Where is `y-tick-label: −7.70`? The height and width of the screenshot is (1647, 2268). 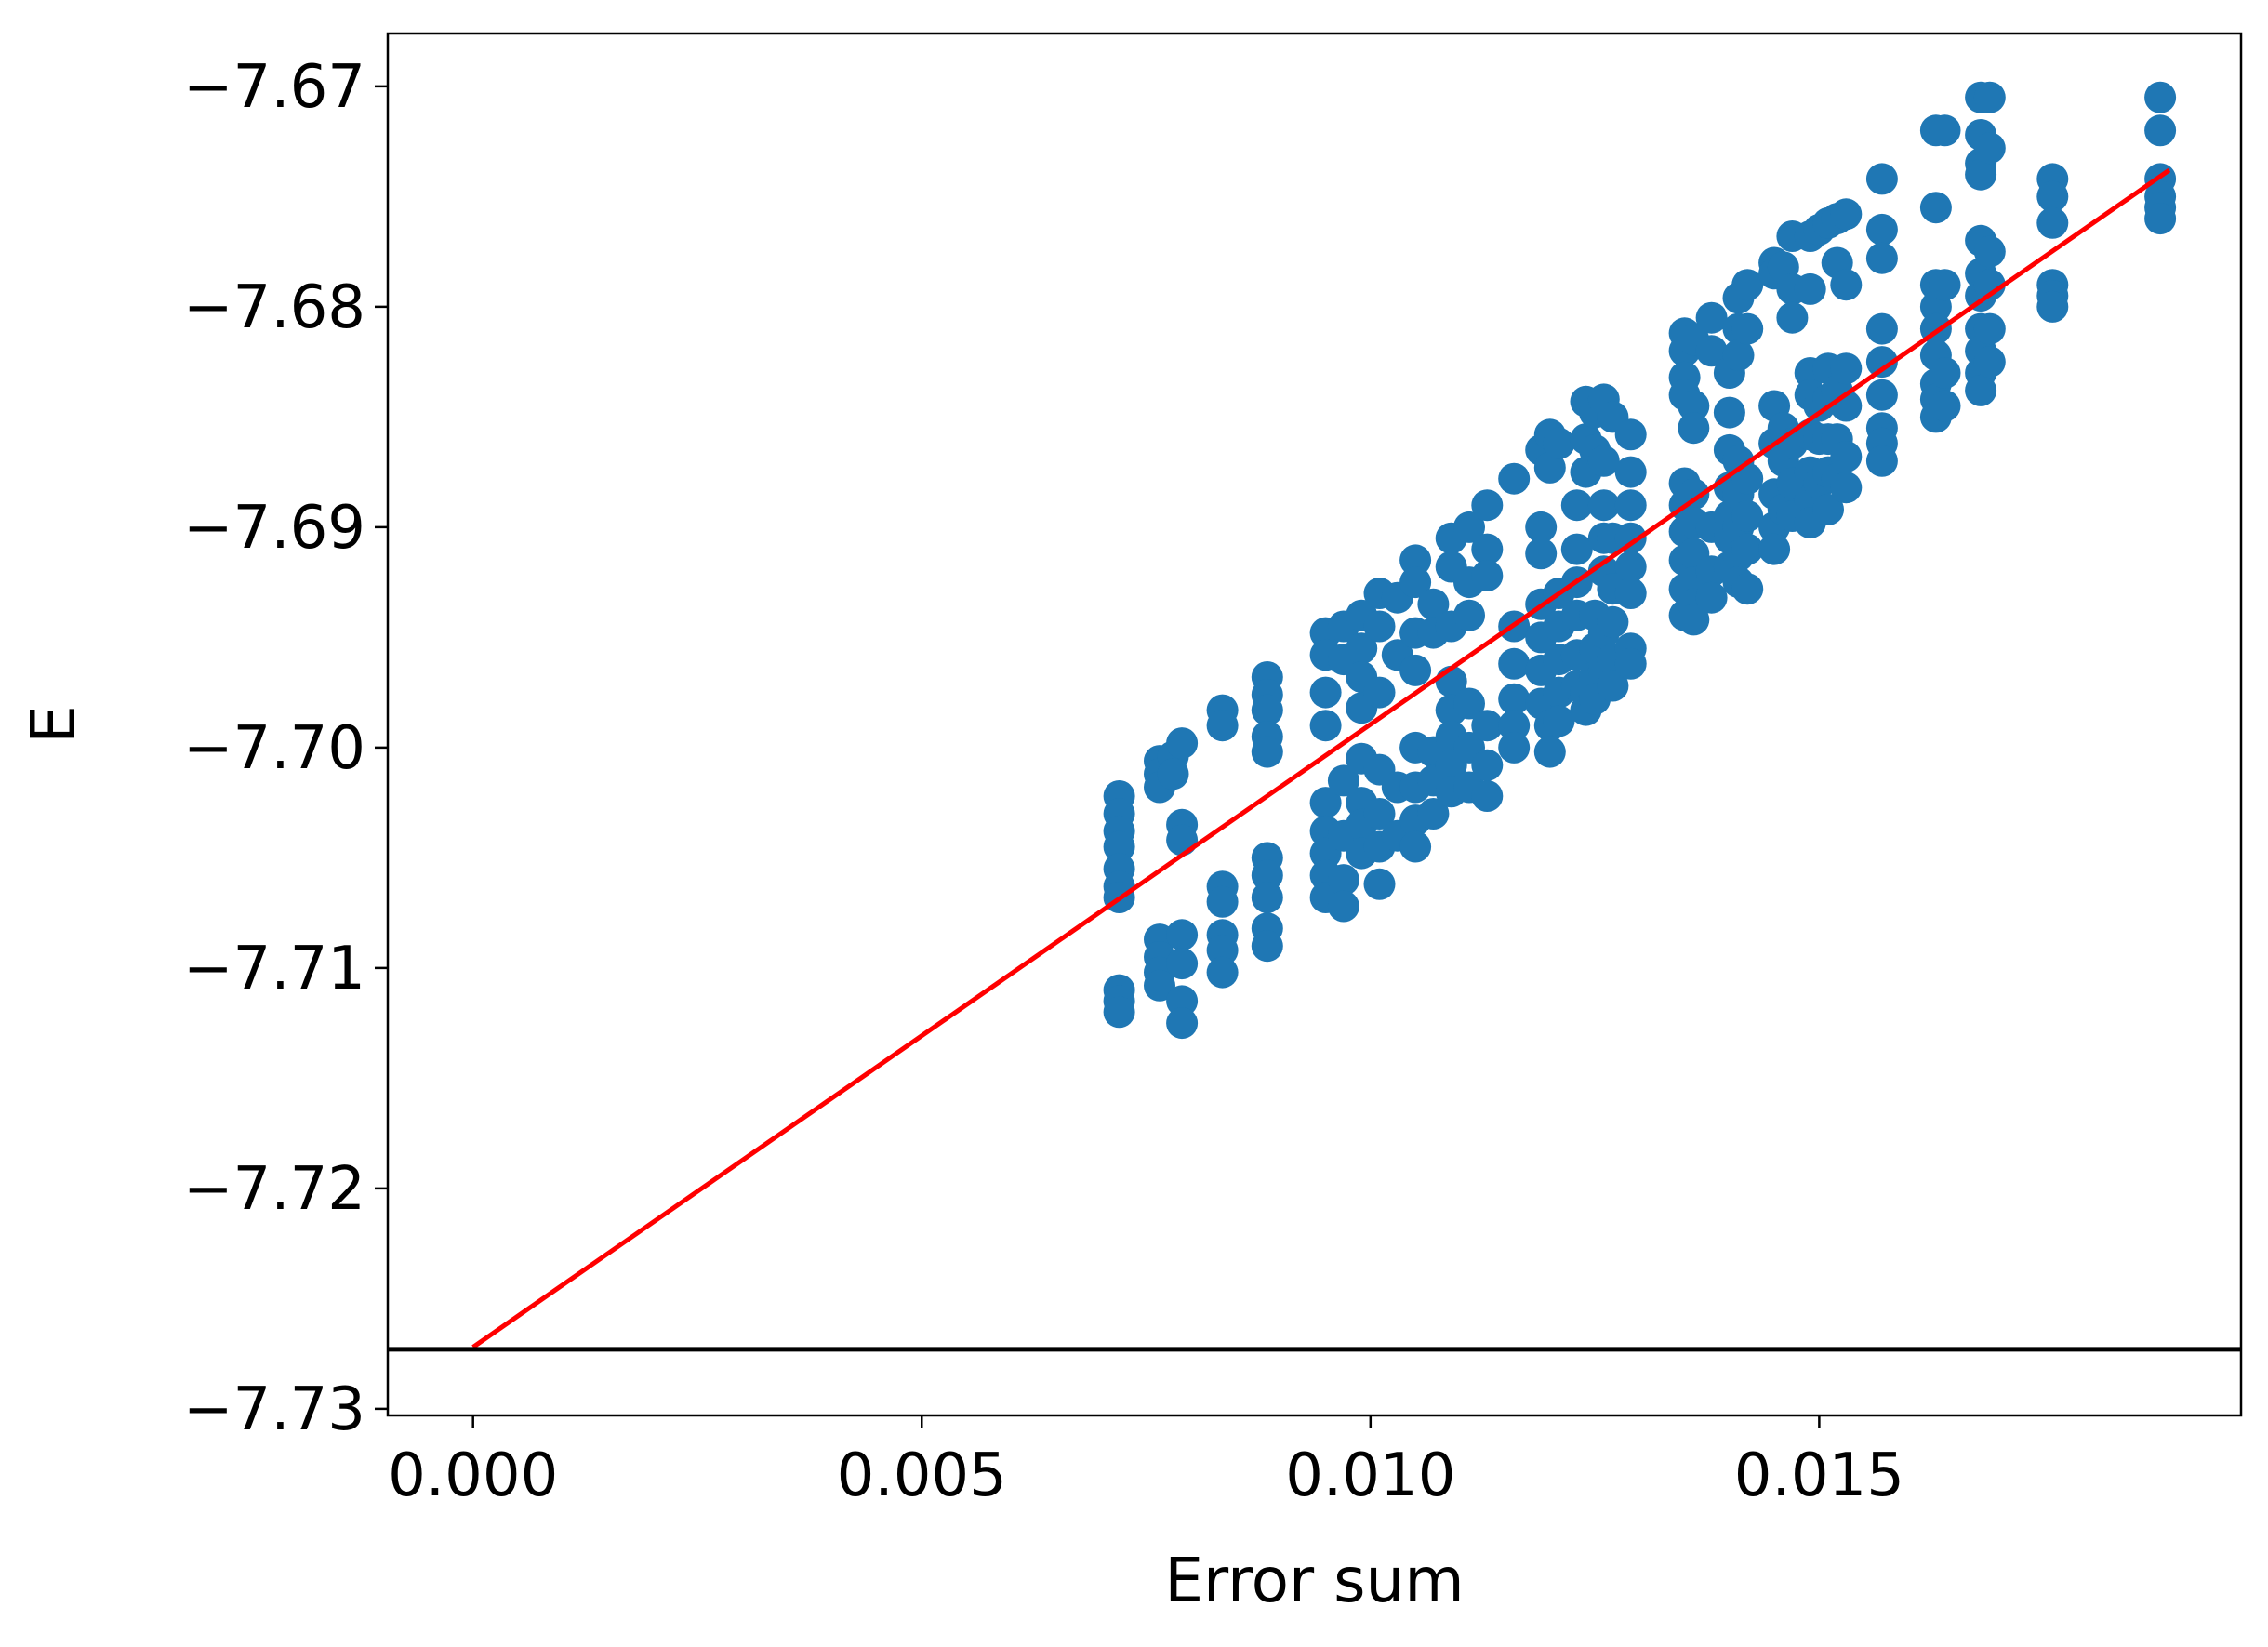
y-tick-label: −7.70 is located at coordinates (274, 748).